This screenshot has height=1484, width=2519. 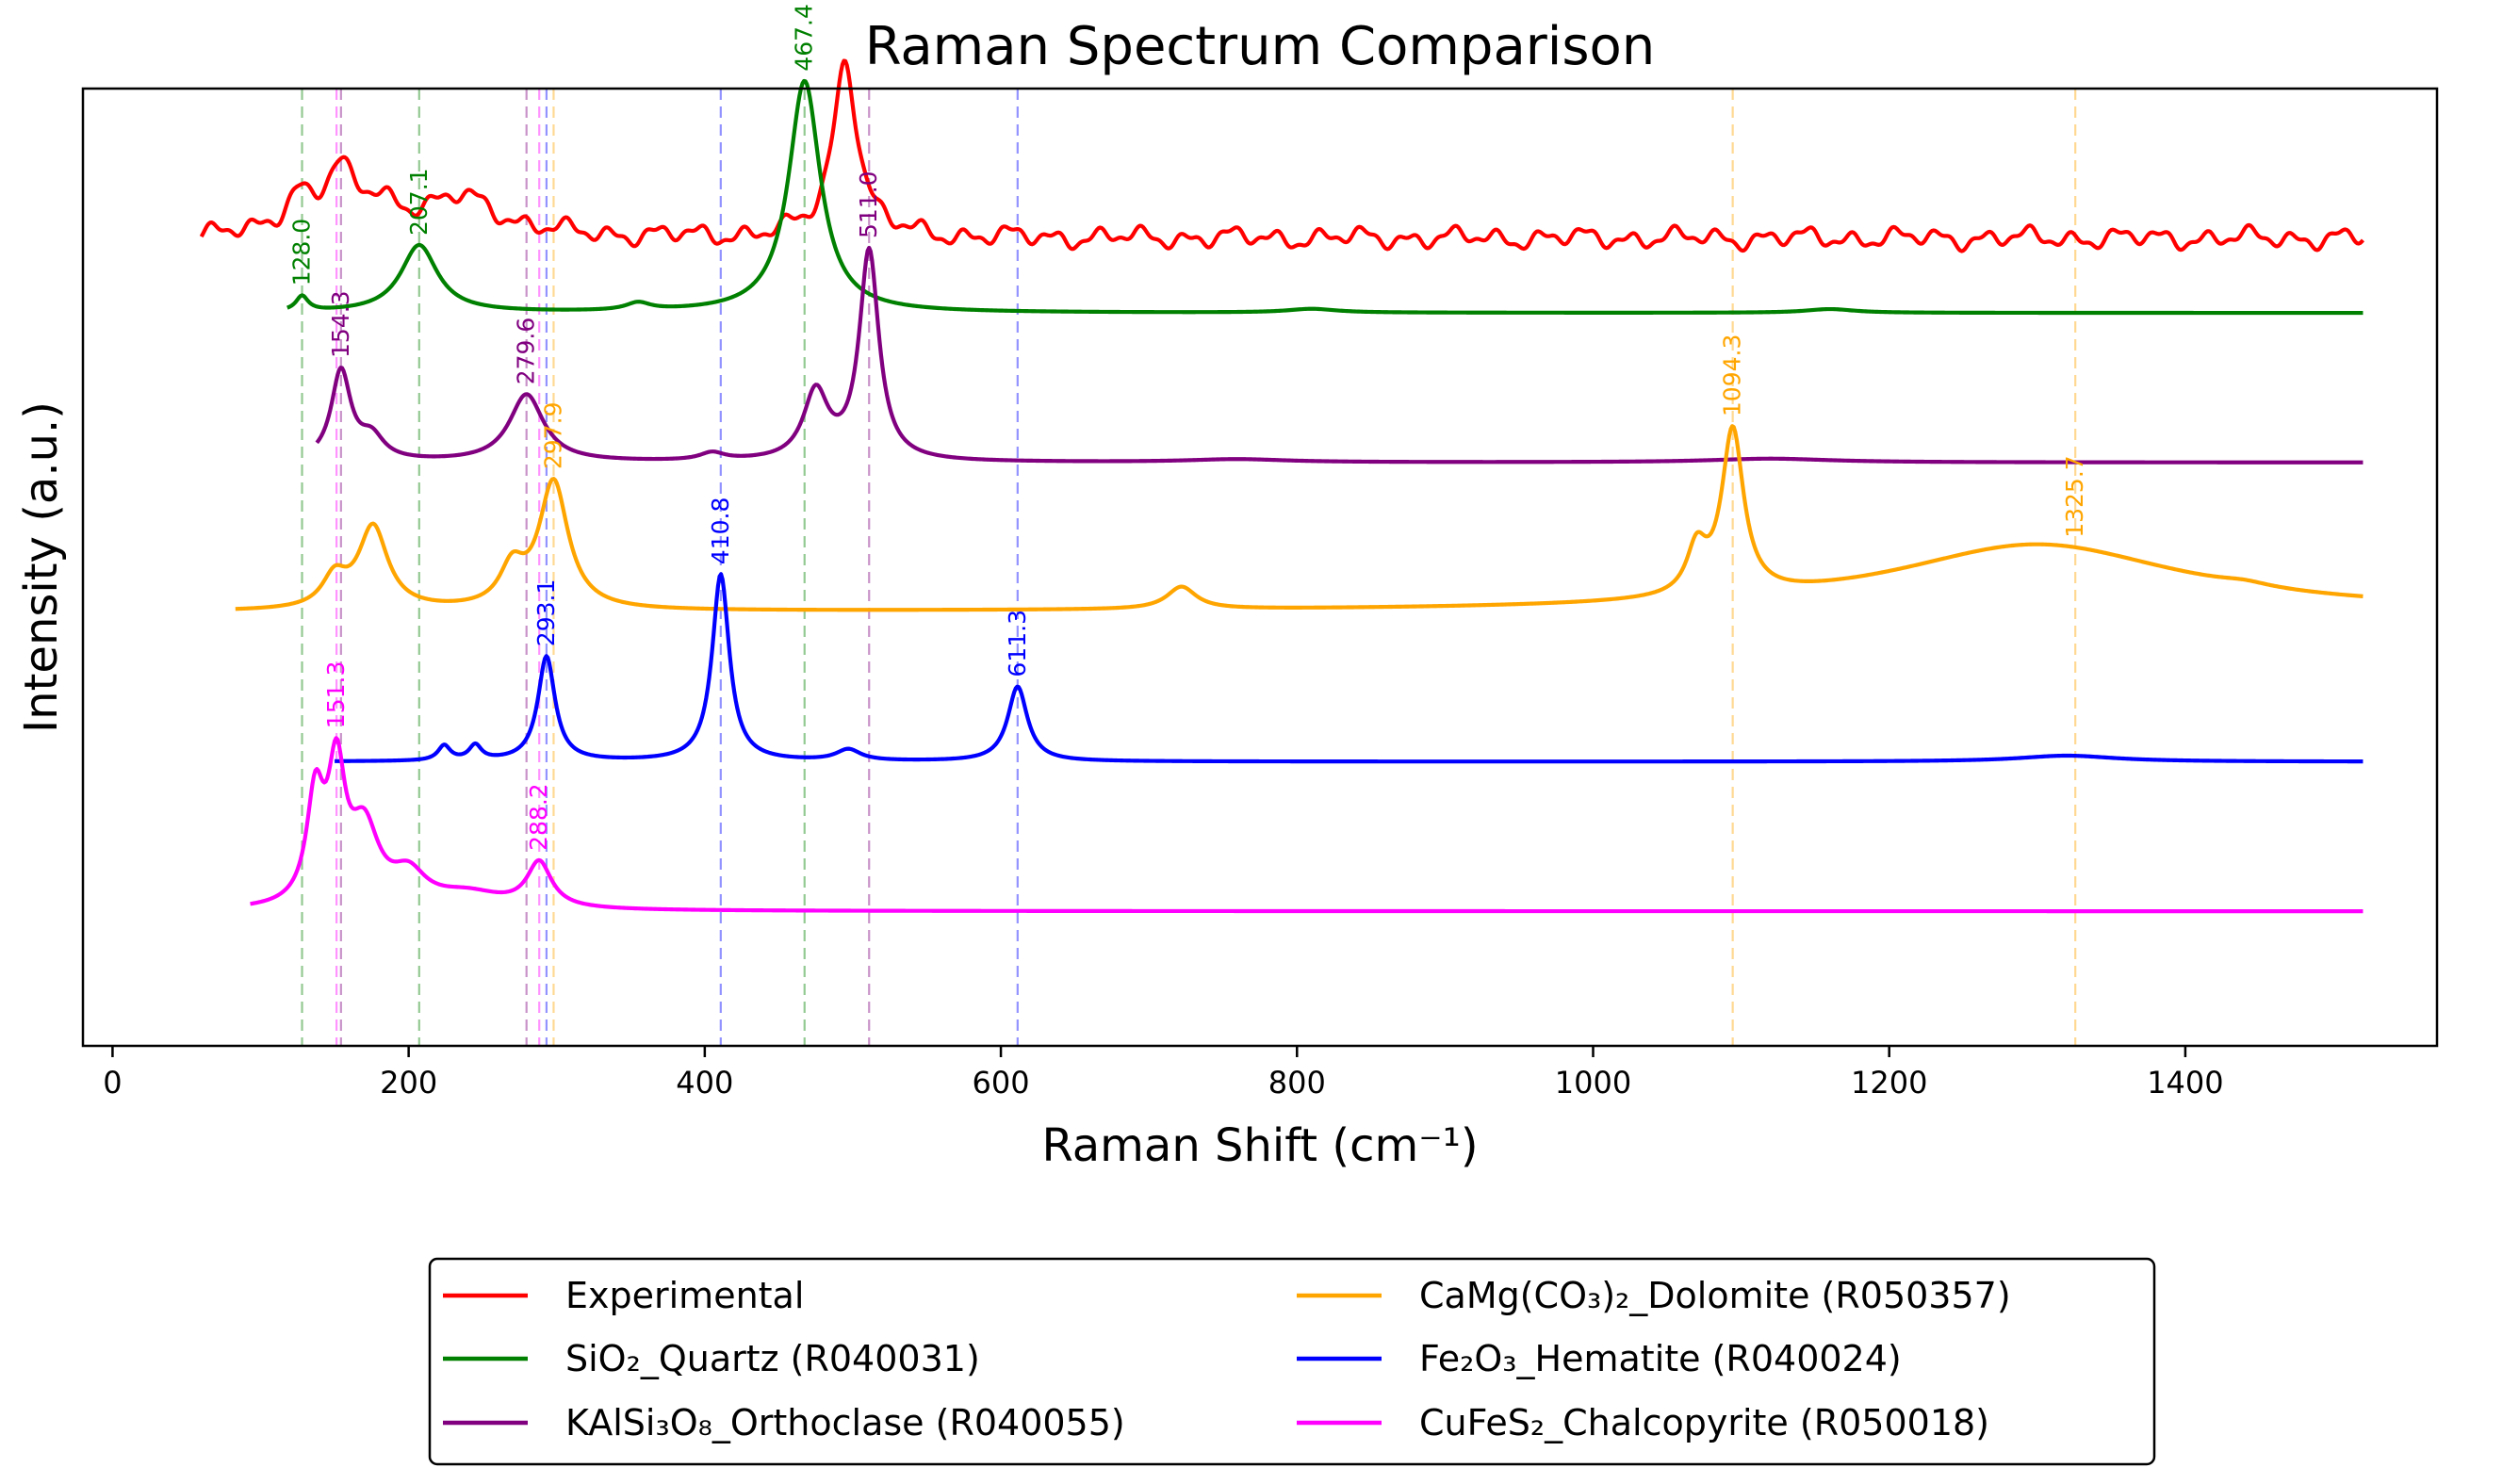 What do you see at coordinates (41, 567) in the screenshot?
I see `y-axis-label: Intensity (a.u.)` at bounding box center [41, 567].